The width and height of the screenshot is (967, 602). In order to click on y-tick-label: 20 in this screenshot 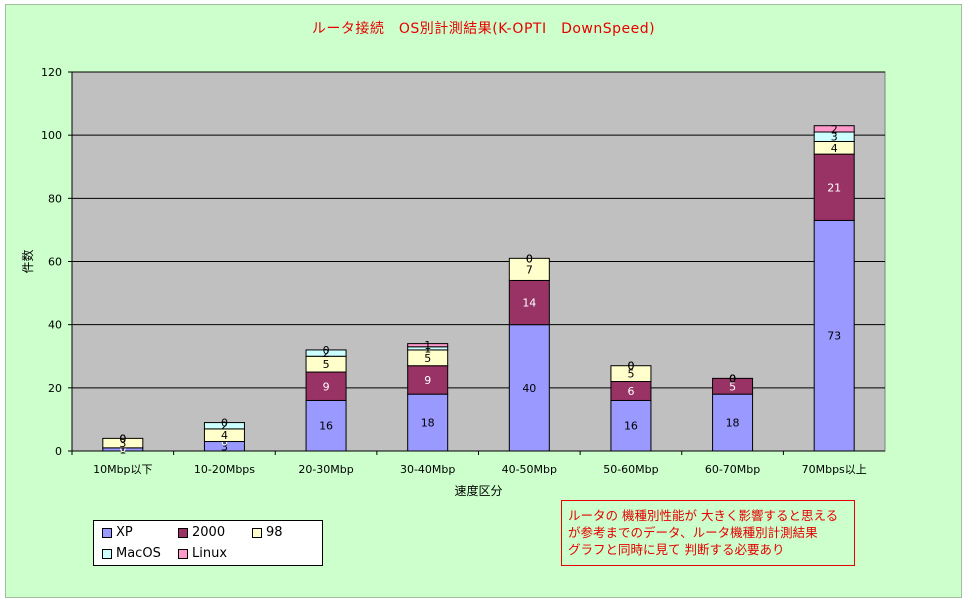, I will do `click(55, 388)`.